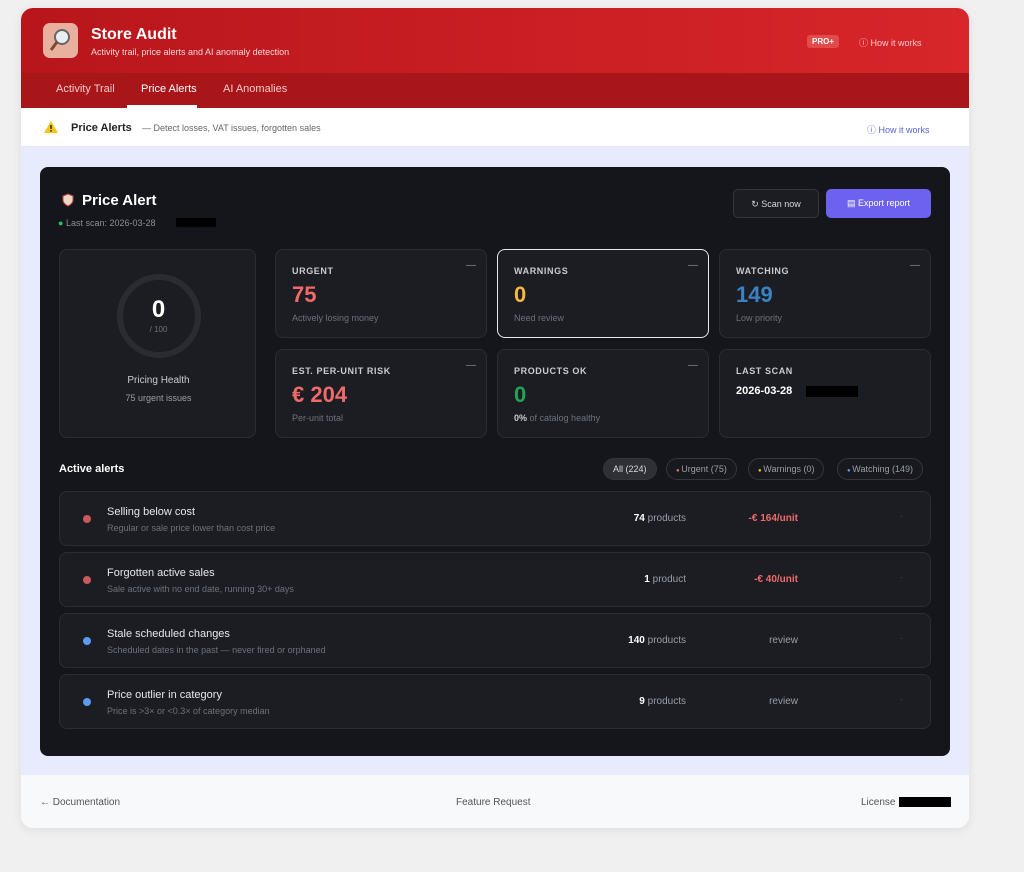  What do you see at coordinates (541, 271) in the screenshot?
I see `stat-label: WARNINGS` at bounding box center [541, 271].